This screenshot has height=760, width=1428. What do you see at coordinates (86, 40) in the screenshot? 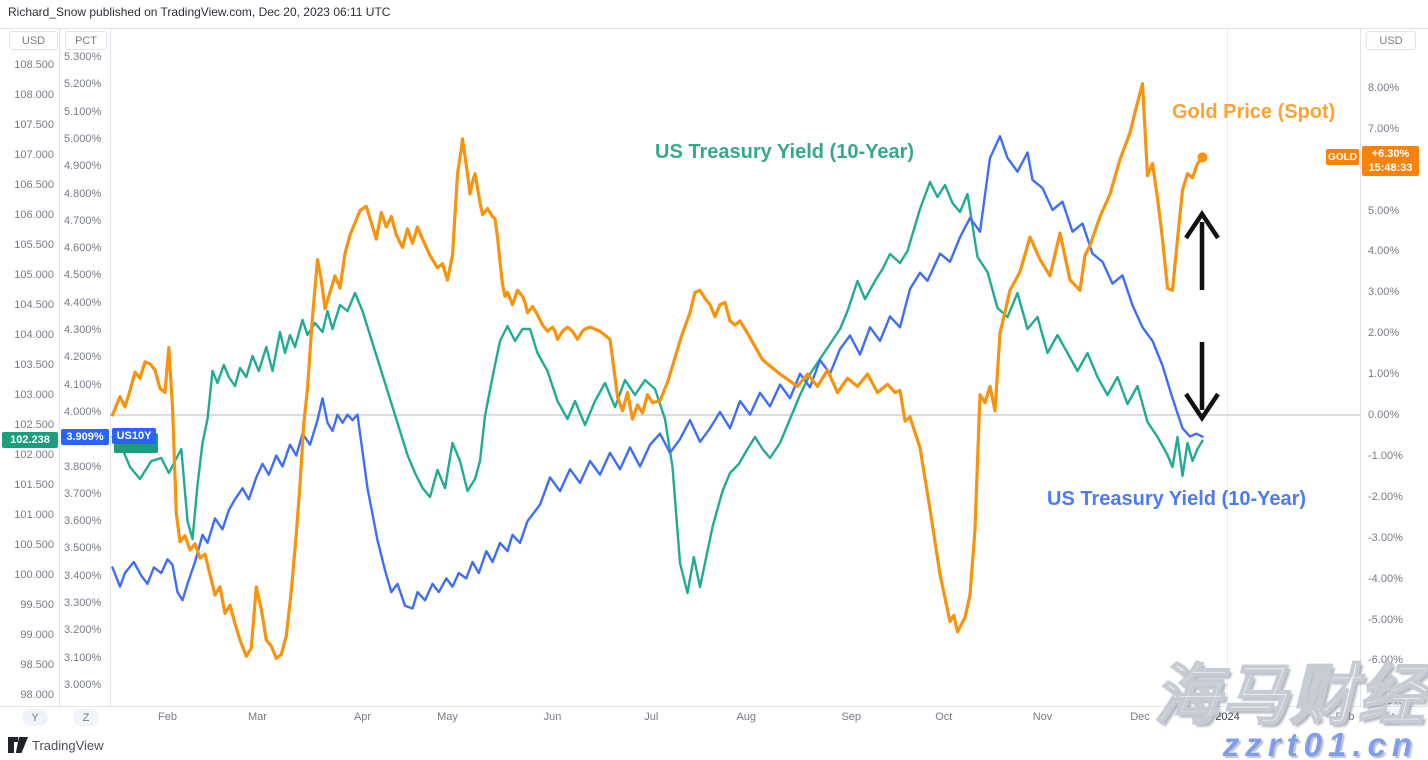
I see `left-pct-axis-unit: PCT` at bounding box center [86, 40].